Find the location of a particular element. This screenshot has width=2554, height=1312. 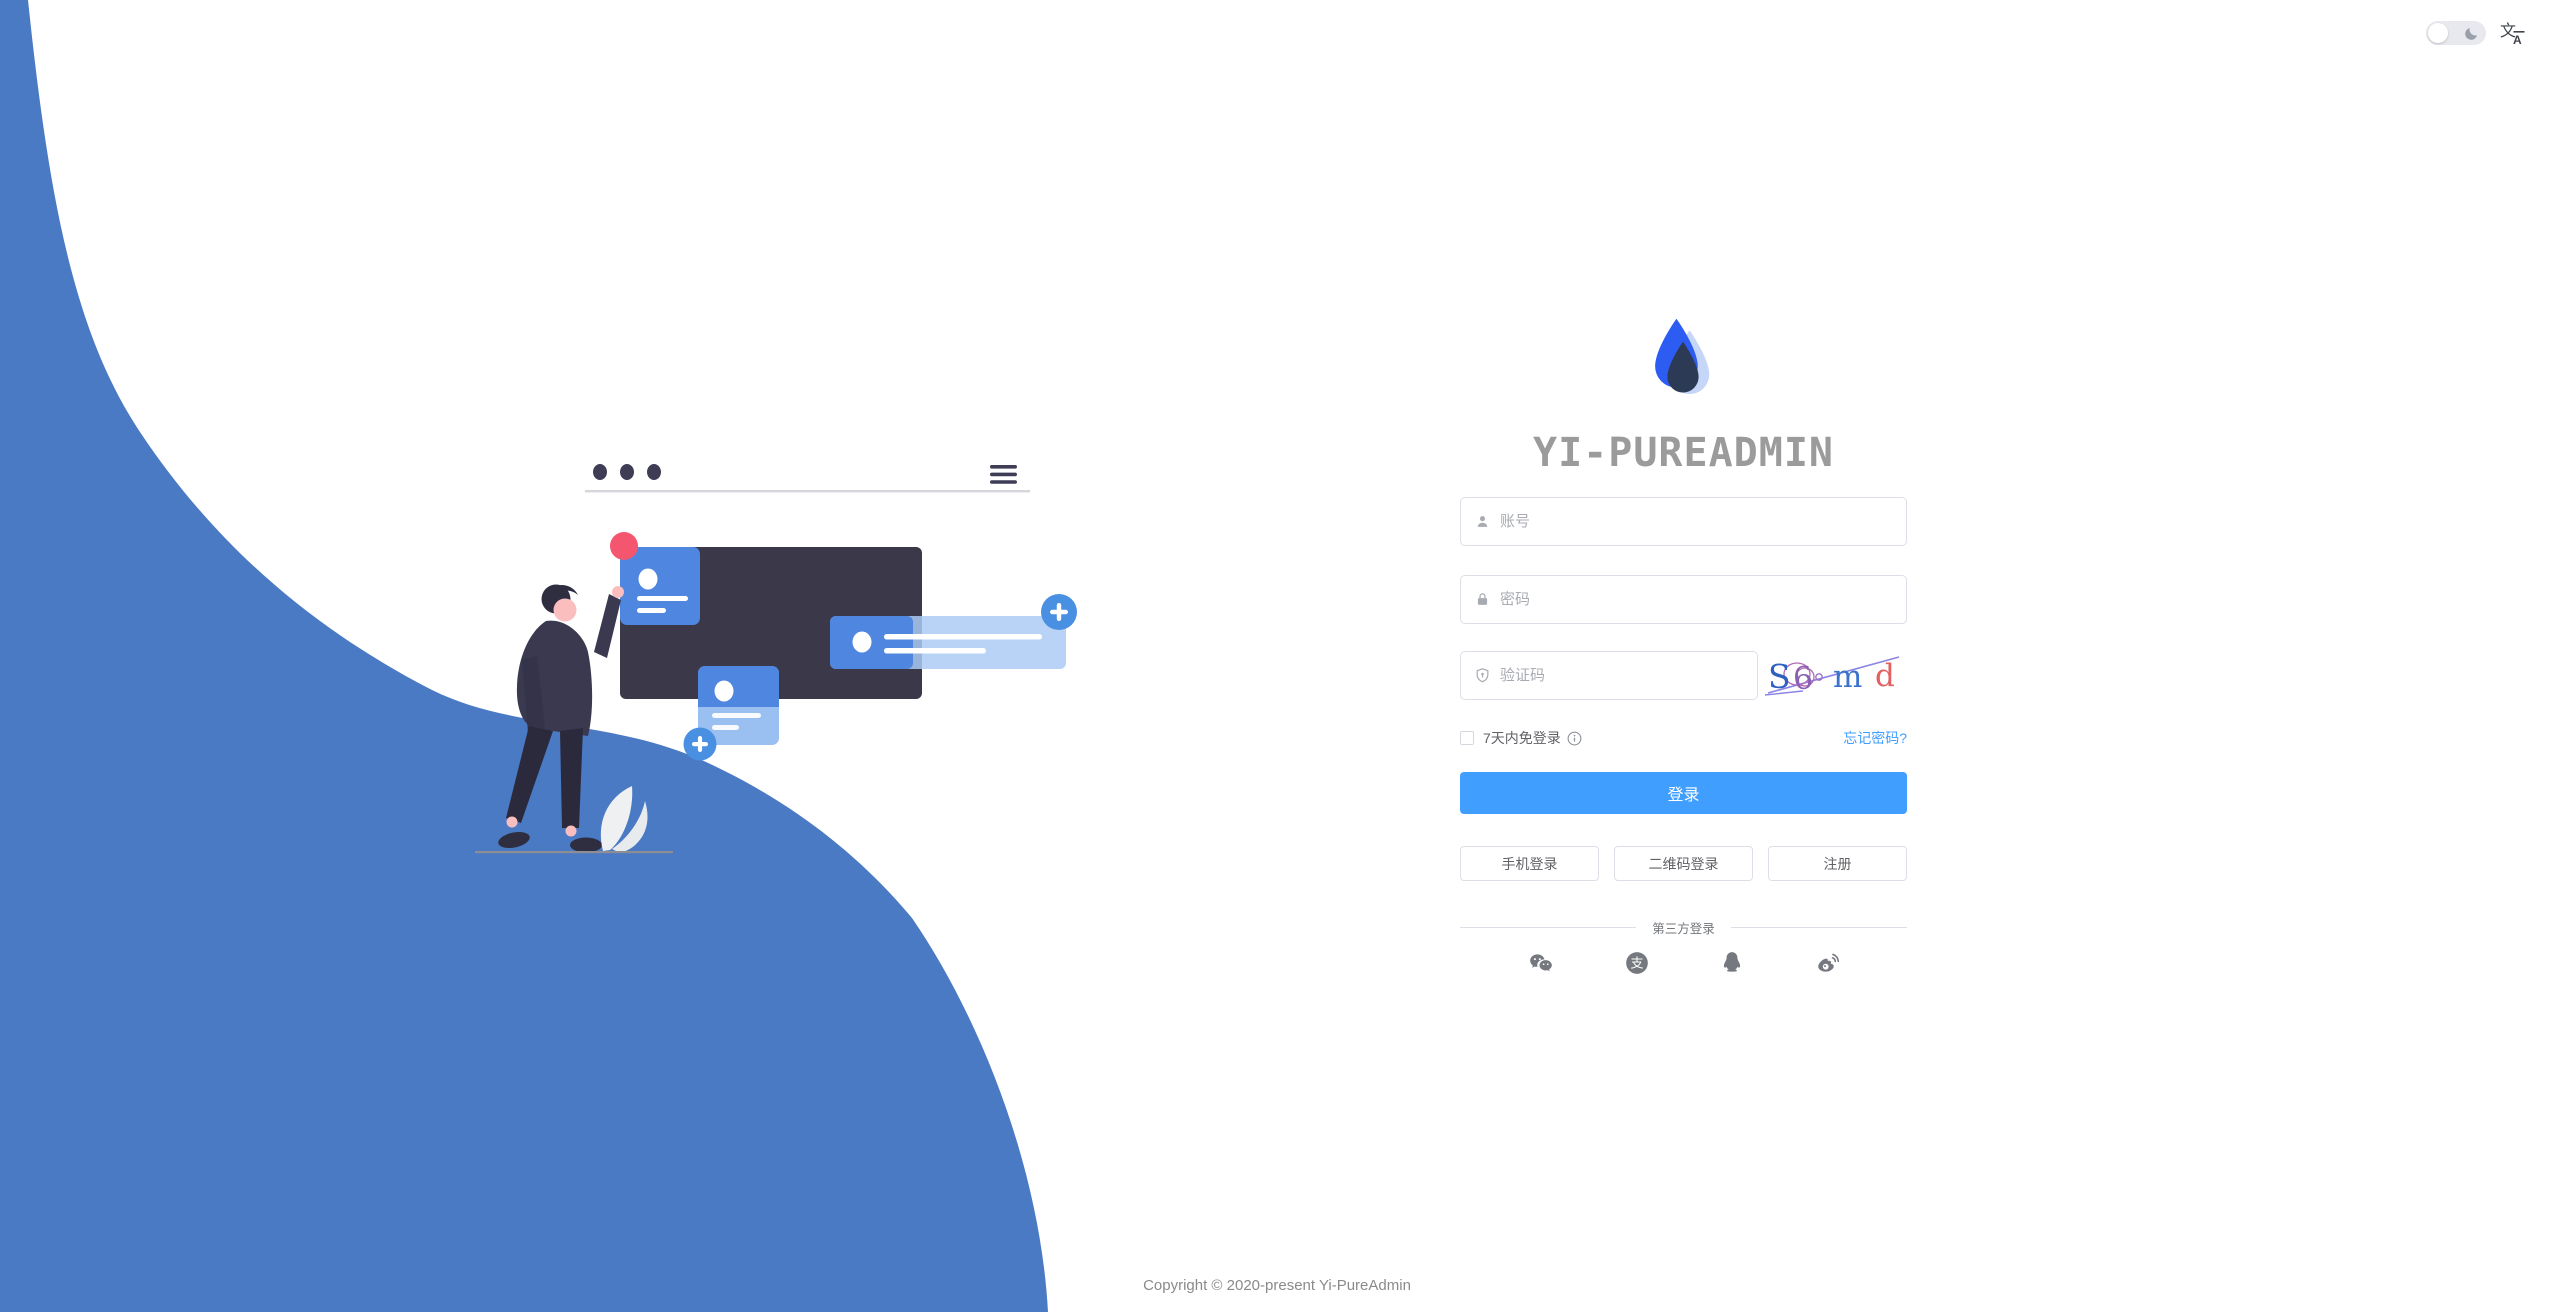

account-field-box is located at coordinates (1683, 521).